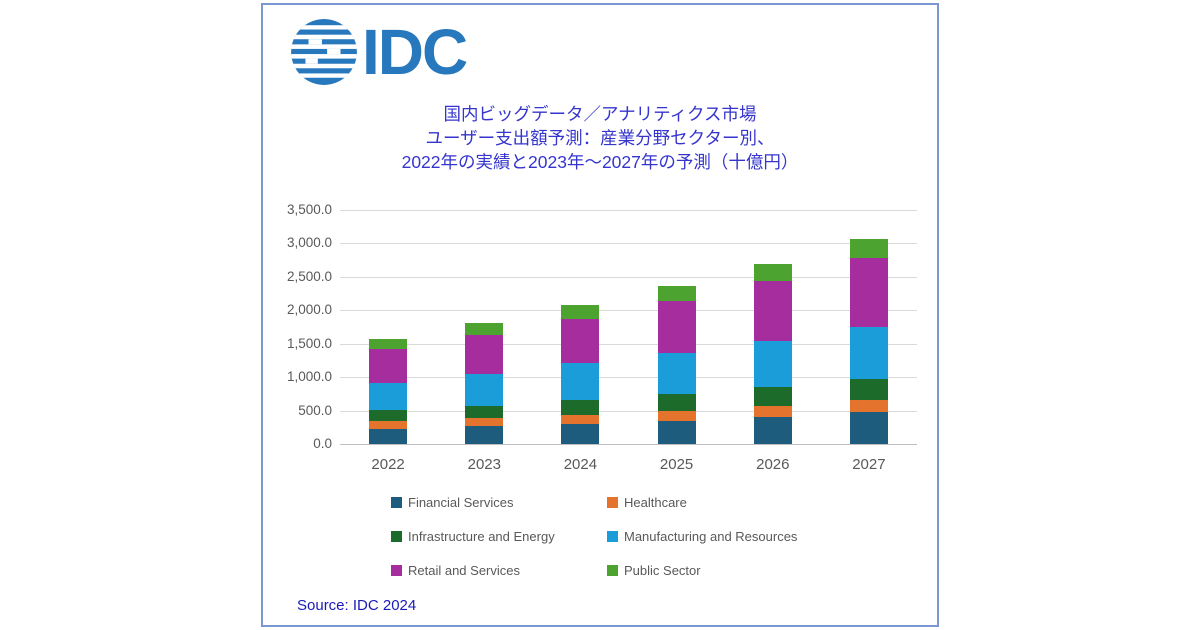 The width and height of the screenshot is (1200, 630). Describe the element at coordinates (711, 536) in the screenshot. I see `legend-label-manufacturing-and-resources: Manufacturing and Resources` at that location.